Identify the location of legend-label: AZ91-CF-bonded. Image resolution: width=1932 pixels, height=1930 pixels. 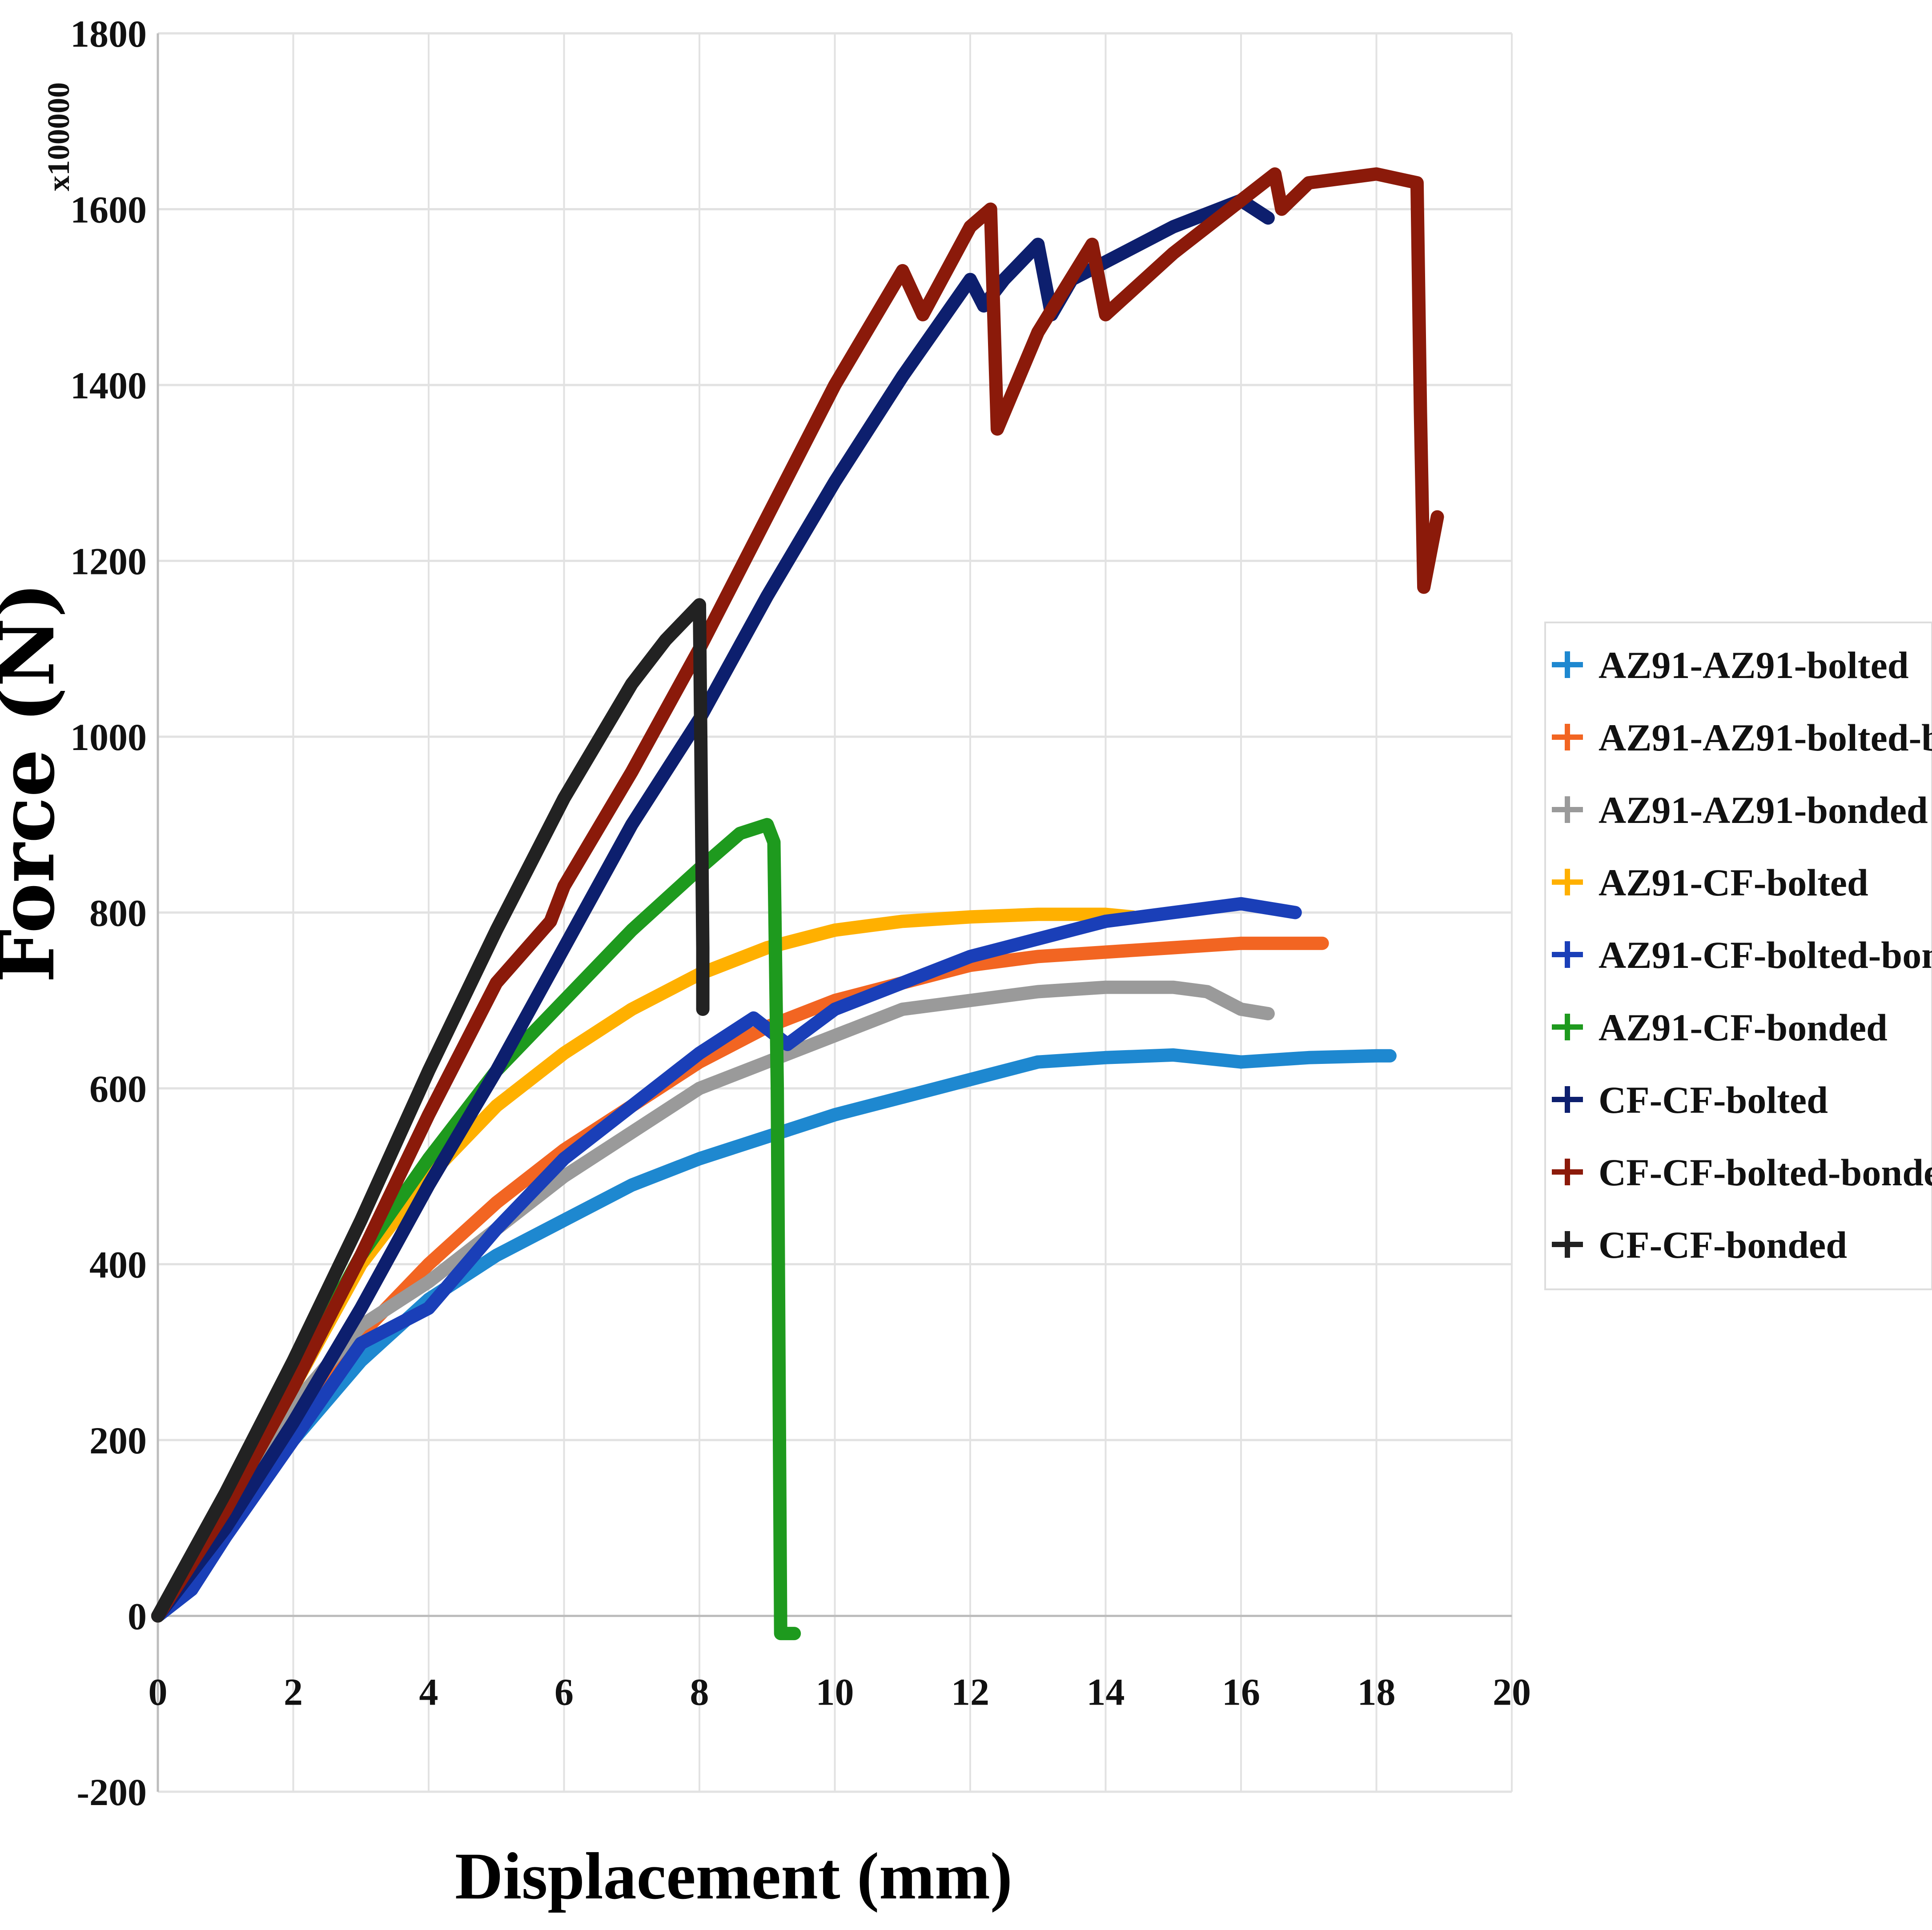
(1743, 1027).